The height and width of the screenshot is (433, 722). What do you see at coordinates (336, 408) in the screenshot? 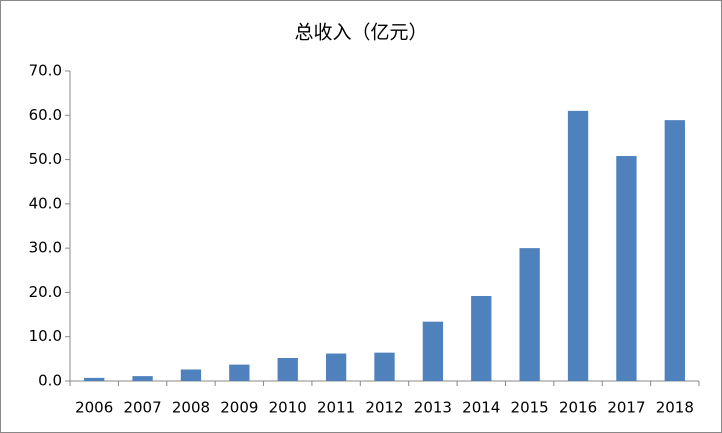
I see `x-tick-label: 2011` at bounding box center [336, 408].